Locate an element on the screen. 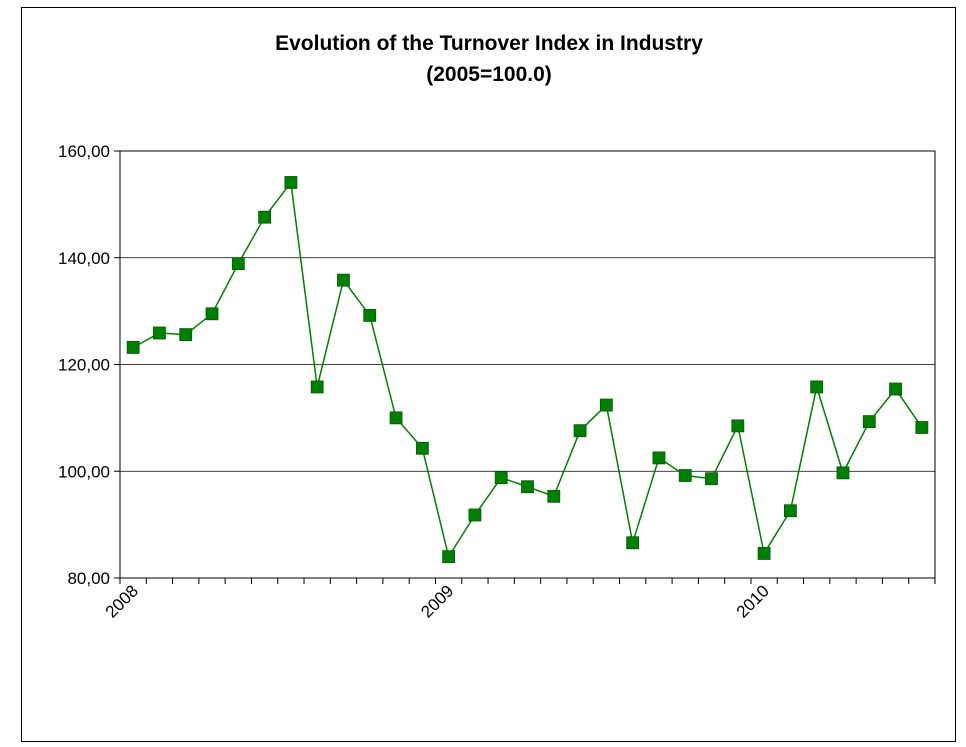 Image resolution: width=966 pixels, height=747 pixels. y-tick-label: 80,00 is located at coordinates (88, 578).